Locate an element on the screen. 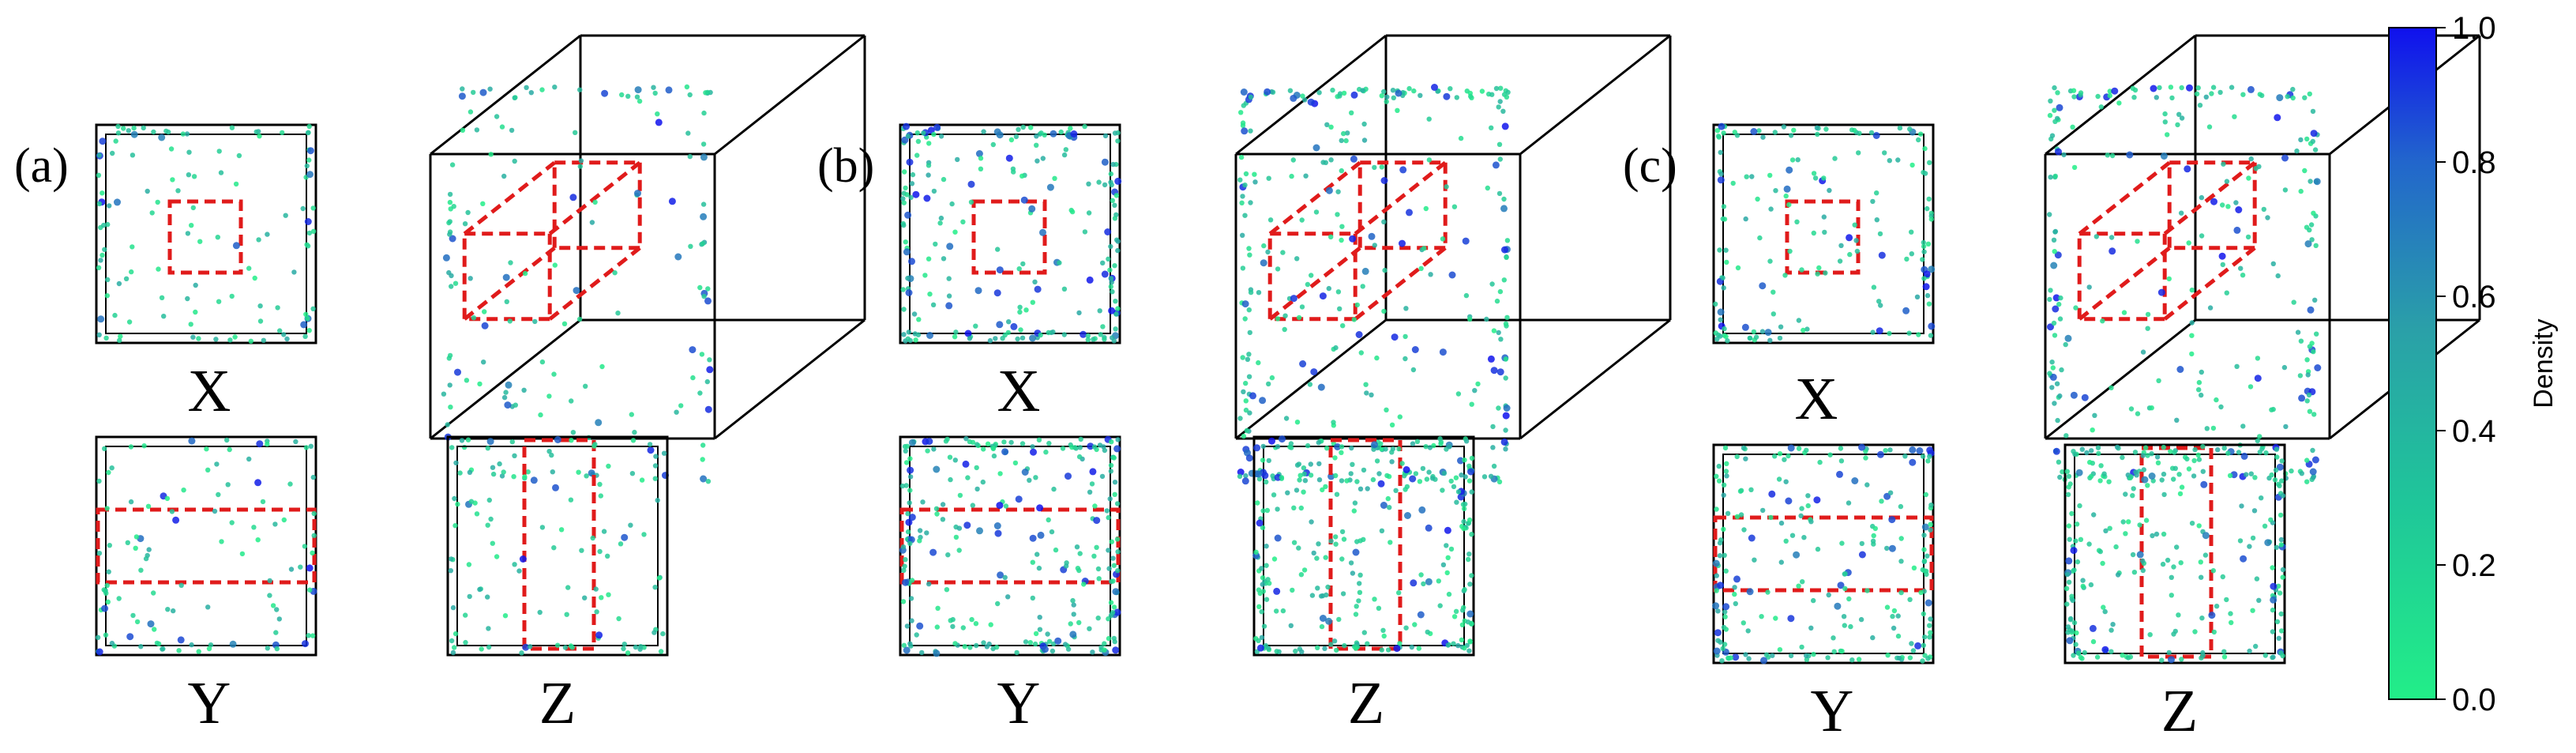 The image size is (2576, 753). view-z-c: Z is located at coordinates (2174, 593).